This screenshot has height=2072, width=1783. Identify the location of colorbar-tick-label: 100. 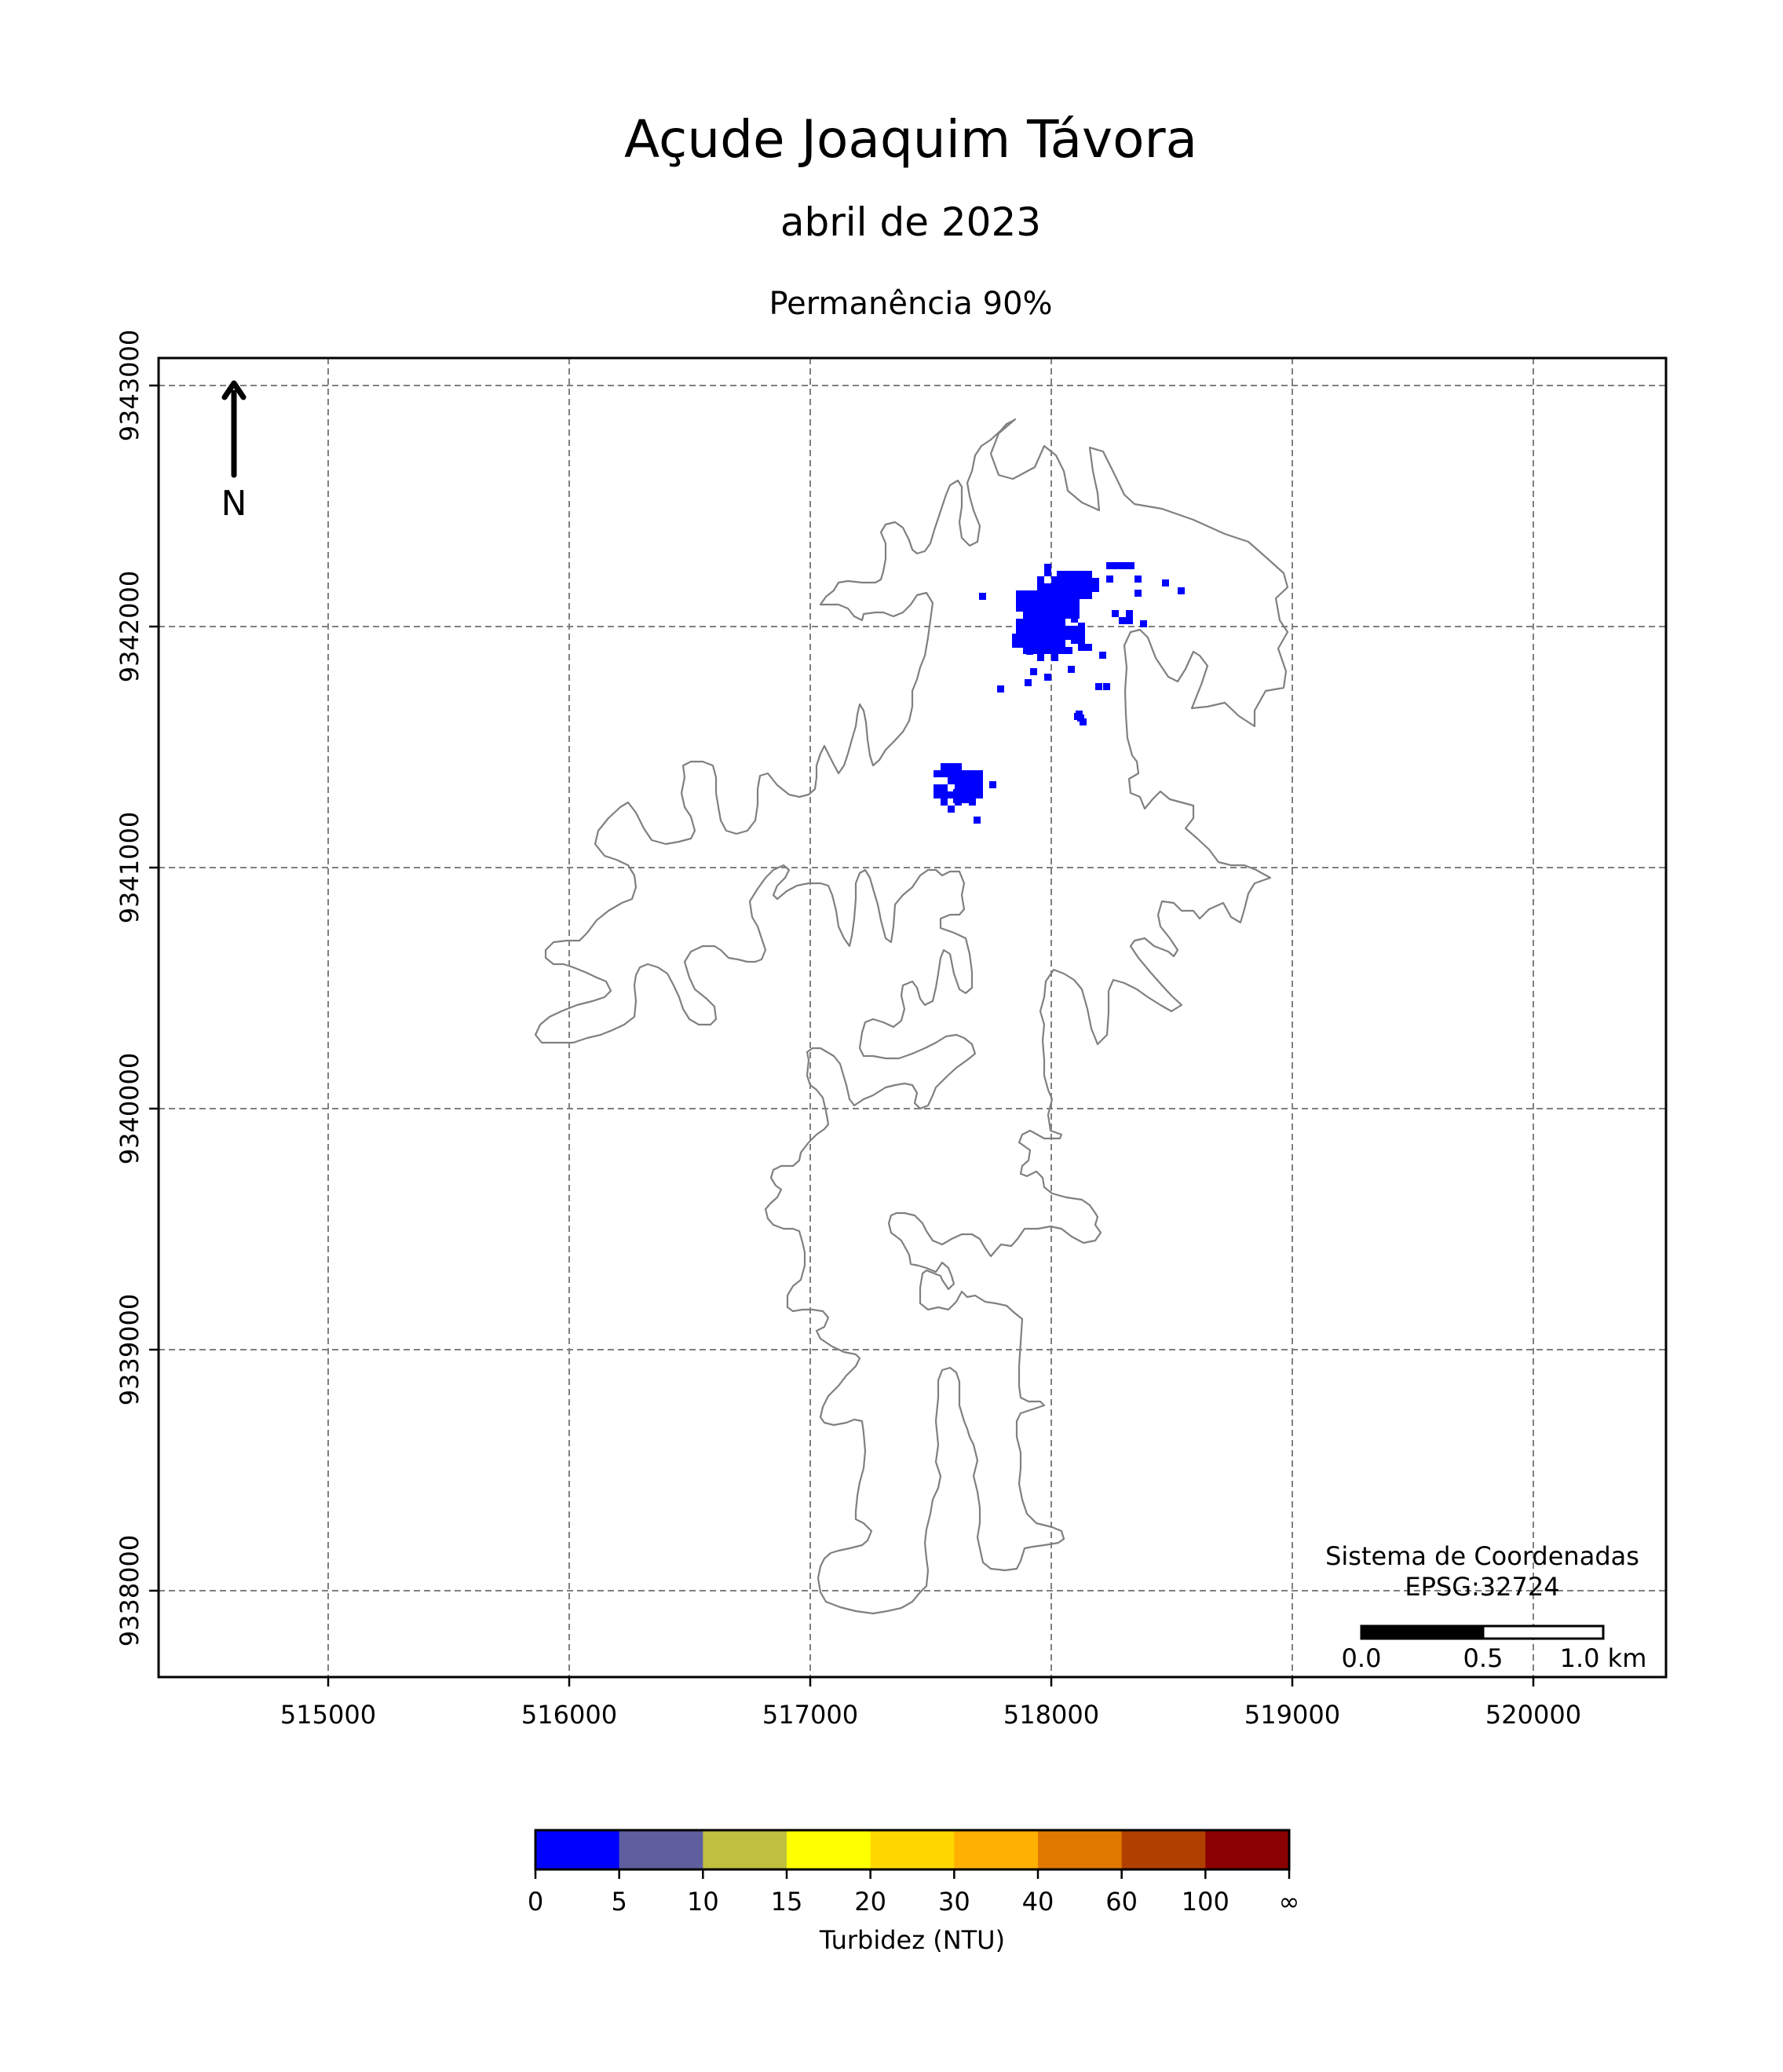
(1205, 1902).